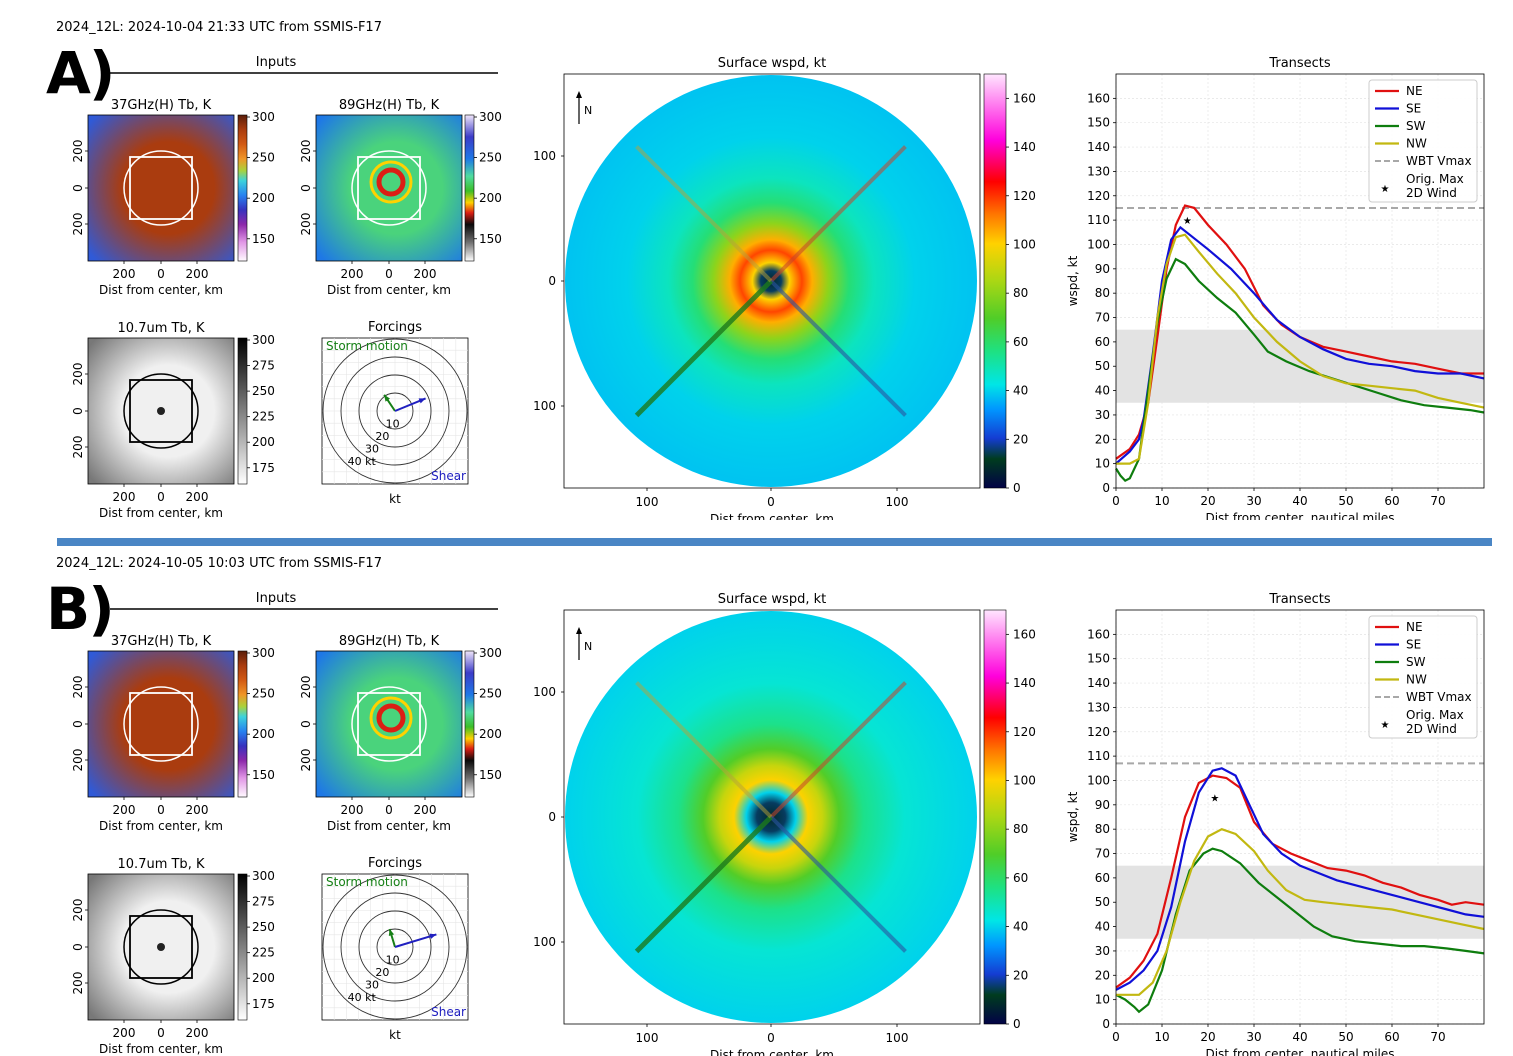 This screenshot has width=1513, height=1056. Describe the element at coordinates (1299, 515) in the screenshot. I see `transects-x-label: Dist from center, nautical miles` at that location.